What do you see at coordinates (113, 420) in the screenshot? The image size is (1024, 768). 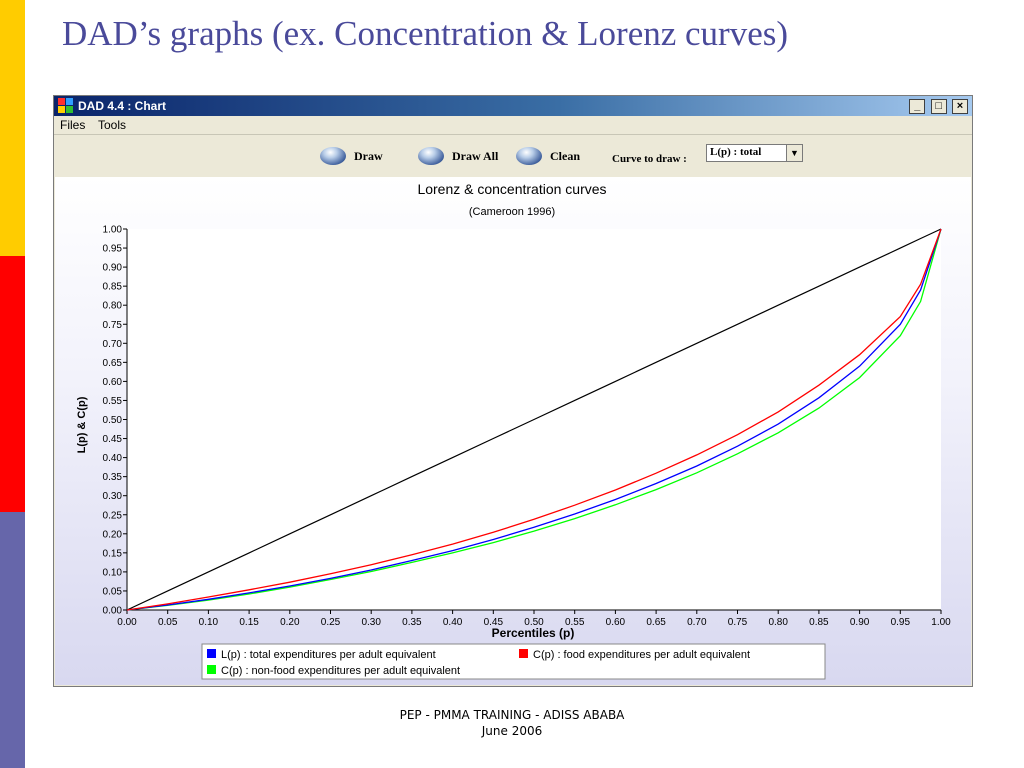 I see `y-tick-label: 0.50` at bounding box center [113, 420].